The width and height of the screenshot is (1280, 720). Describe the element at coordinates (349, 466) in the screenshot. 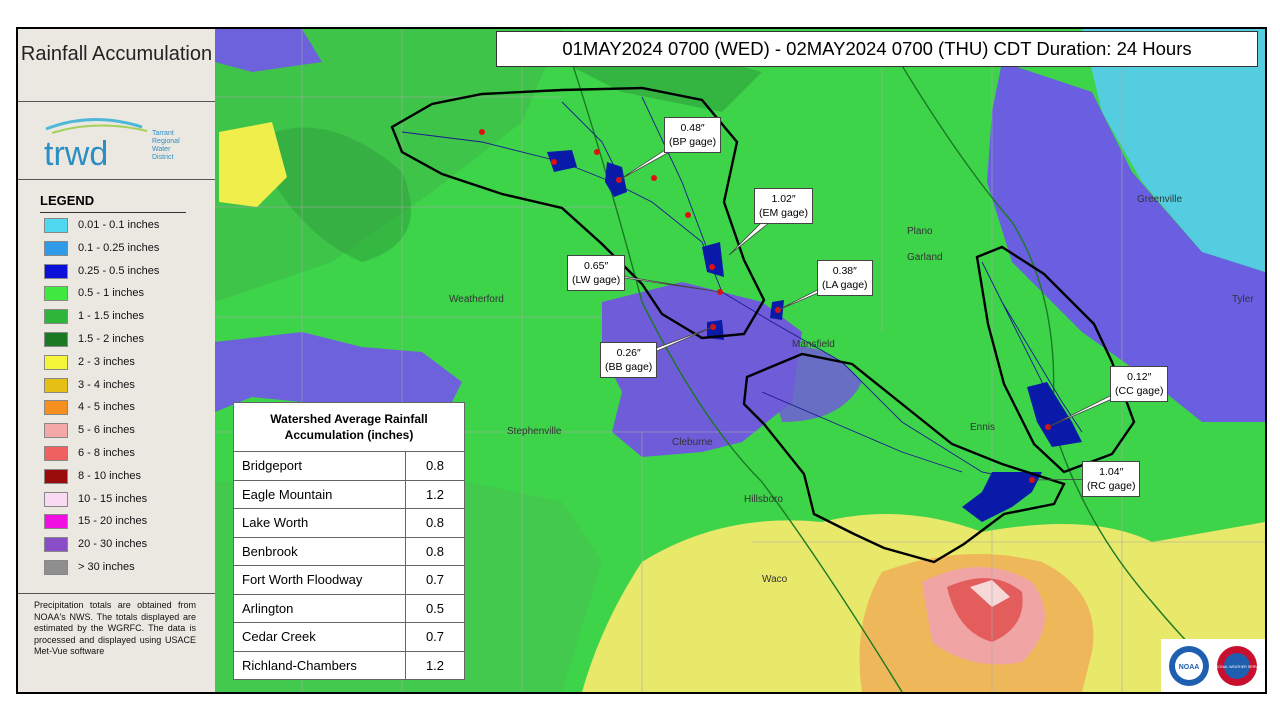

I see `table-row: Bridgeport 0.8` at that location.